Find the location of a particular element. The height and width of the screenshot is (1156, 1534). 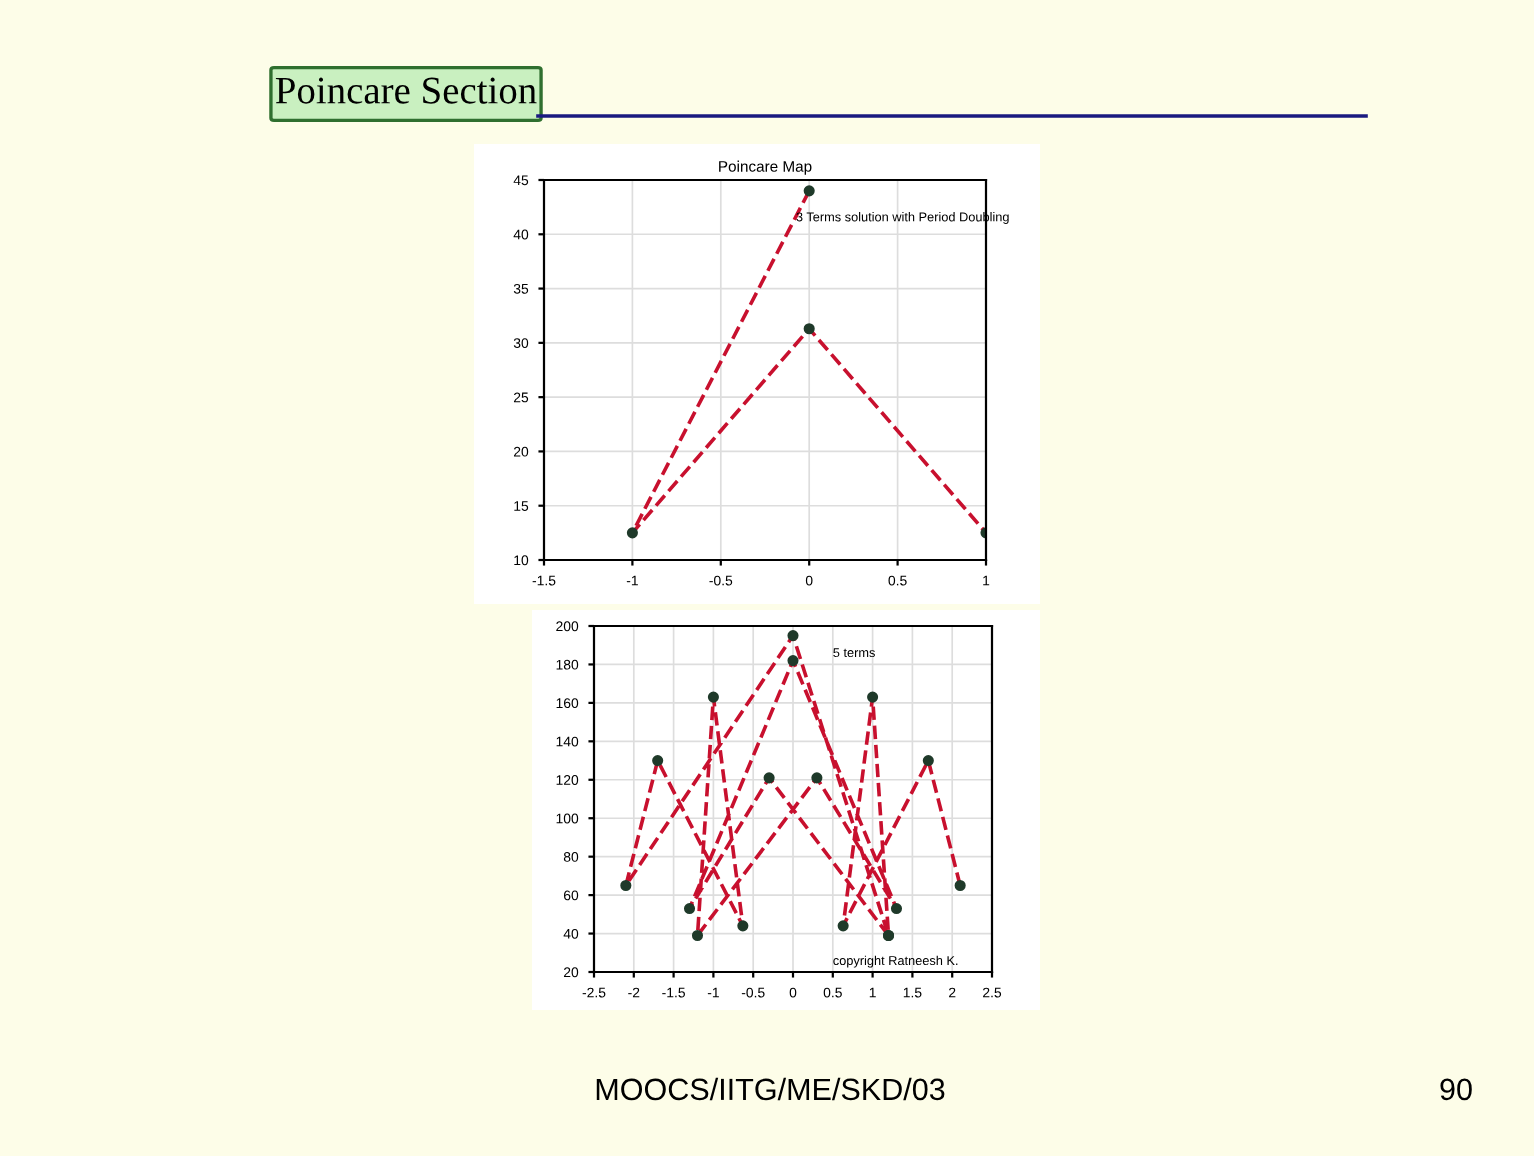

text: Poincare Section is located at coordinates (406, 90).